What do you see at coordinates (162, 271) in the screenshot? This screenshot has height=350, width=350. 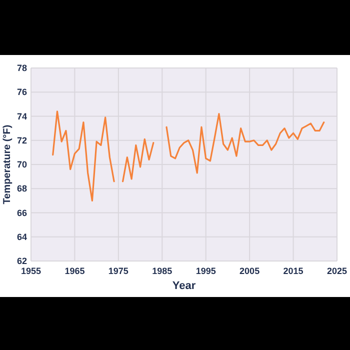 I see `x-tick-label: 1985` at bounding box center [162, 271].